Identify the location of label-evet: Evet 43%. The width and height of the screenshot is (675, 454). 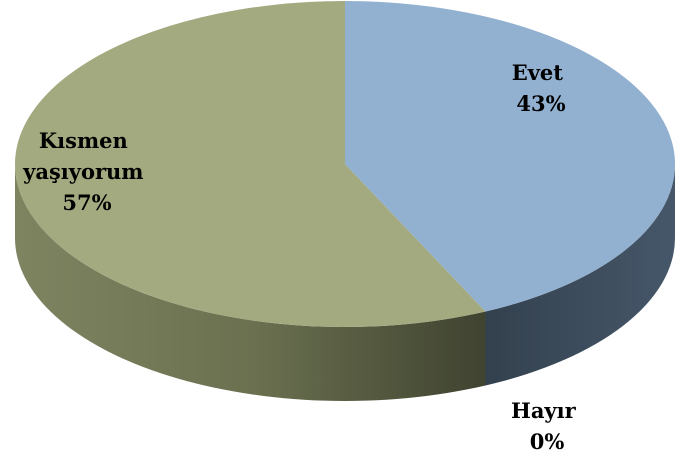
(541, 88).